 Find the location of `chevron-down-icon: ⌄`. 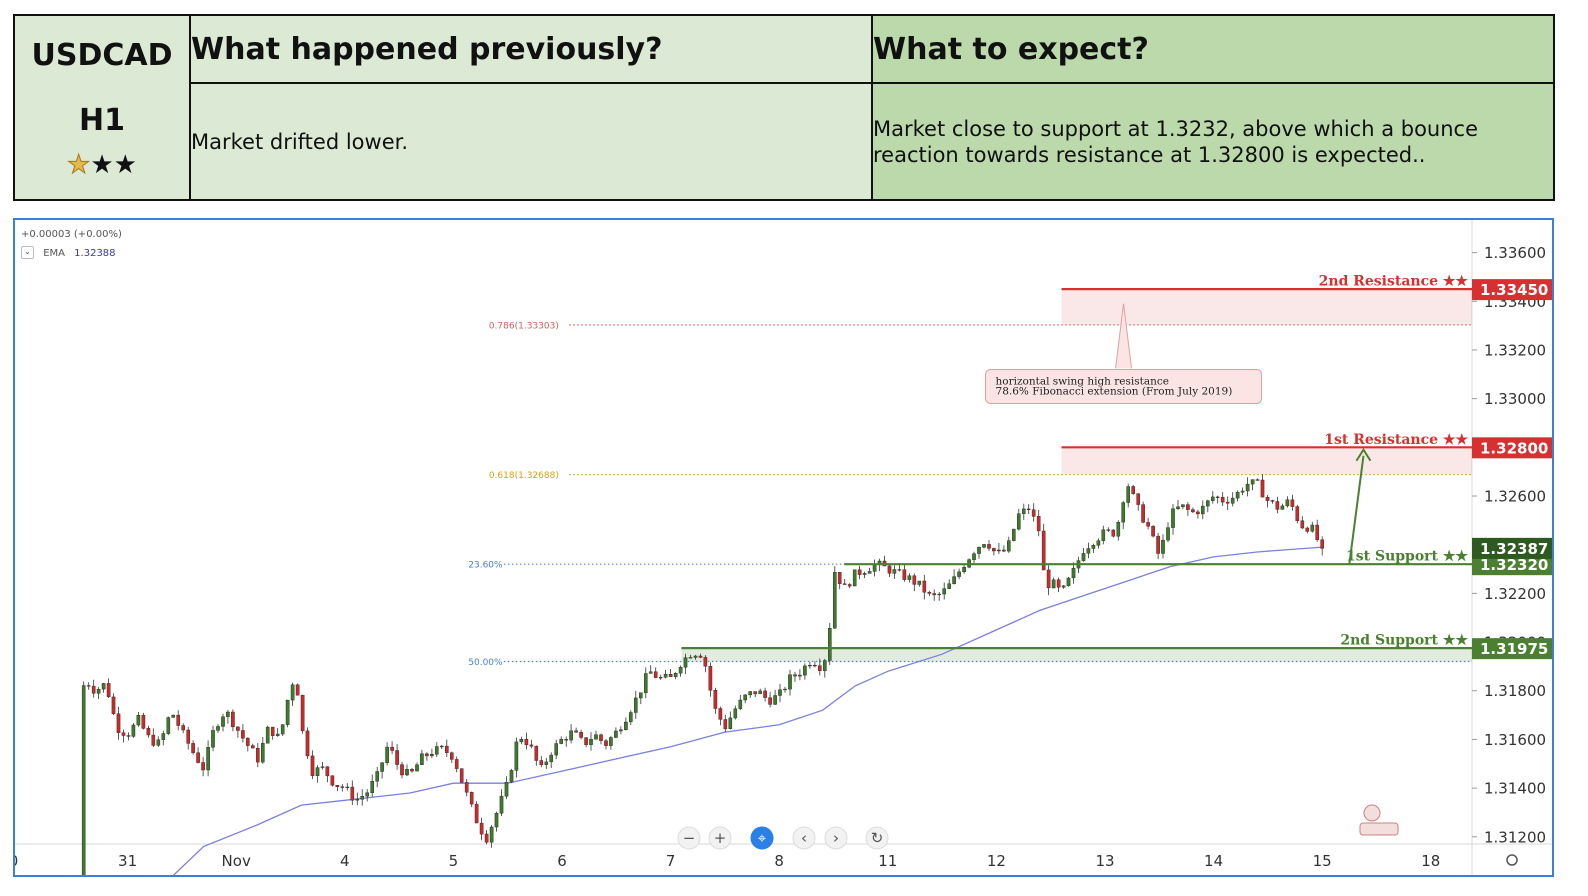

chevron-down-icon: ⌄ is located at coordinates (27, 252).